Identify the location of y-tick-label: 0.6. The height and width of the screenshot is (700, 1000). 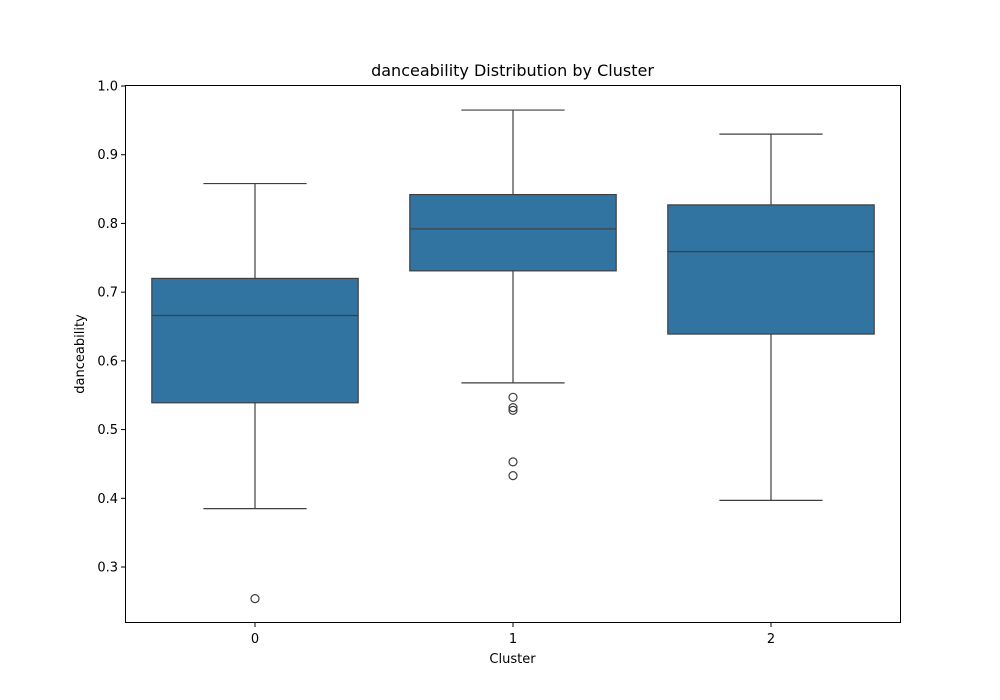
(107, 361).